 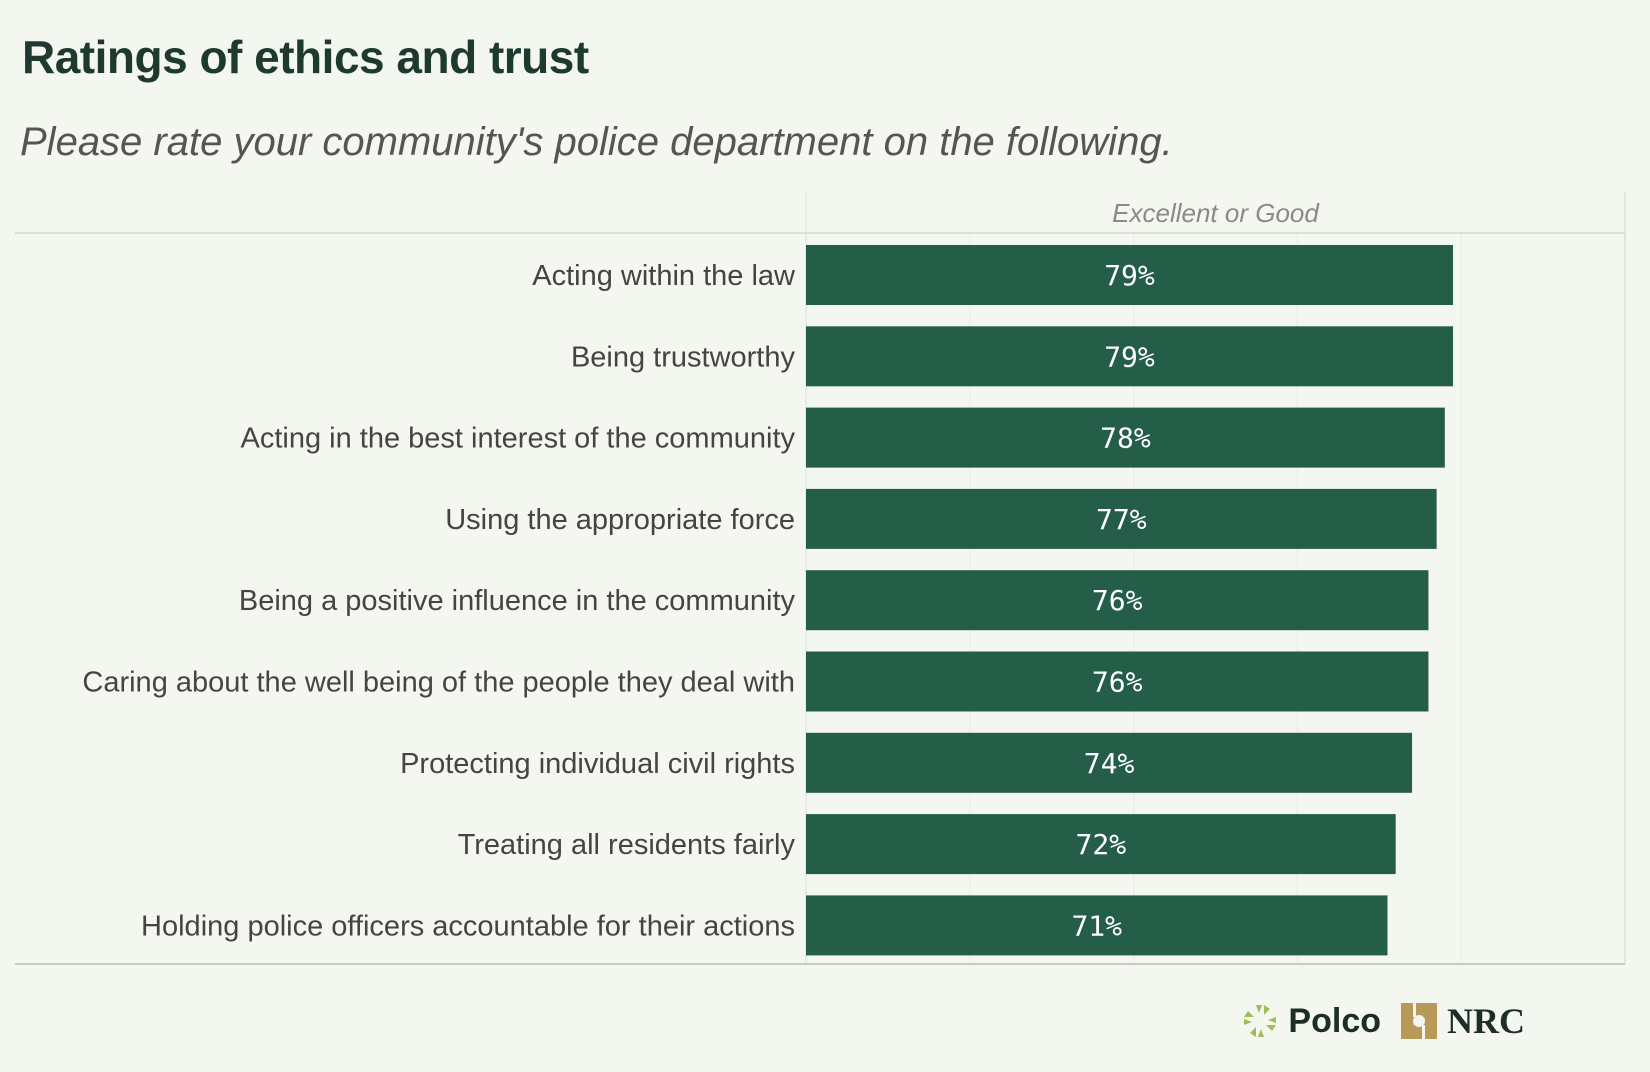 I want to click on column-header: Excellent or Good, so click(x=1216, y=213).